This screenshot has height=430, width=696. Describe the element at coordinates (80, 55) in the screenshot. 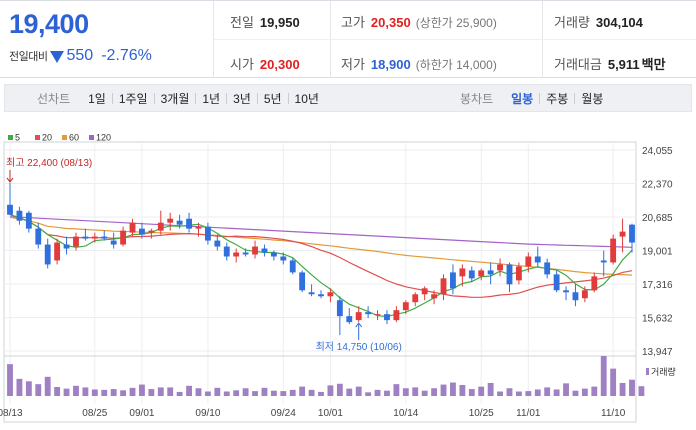

I see `change-value: 550` at that location.